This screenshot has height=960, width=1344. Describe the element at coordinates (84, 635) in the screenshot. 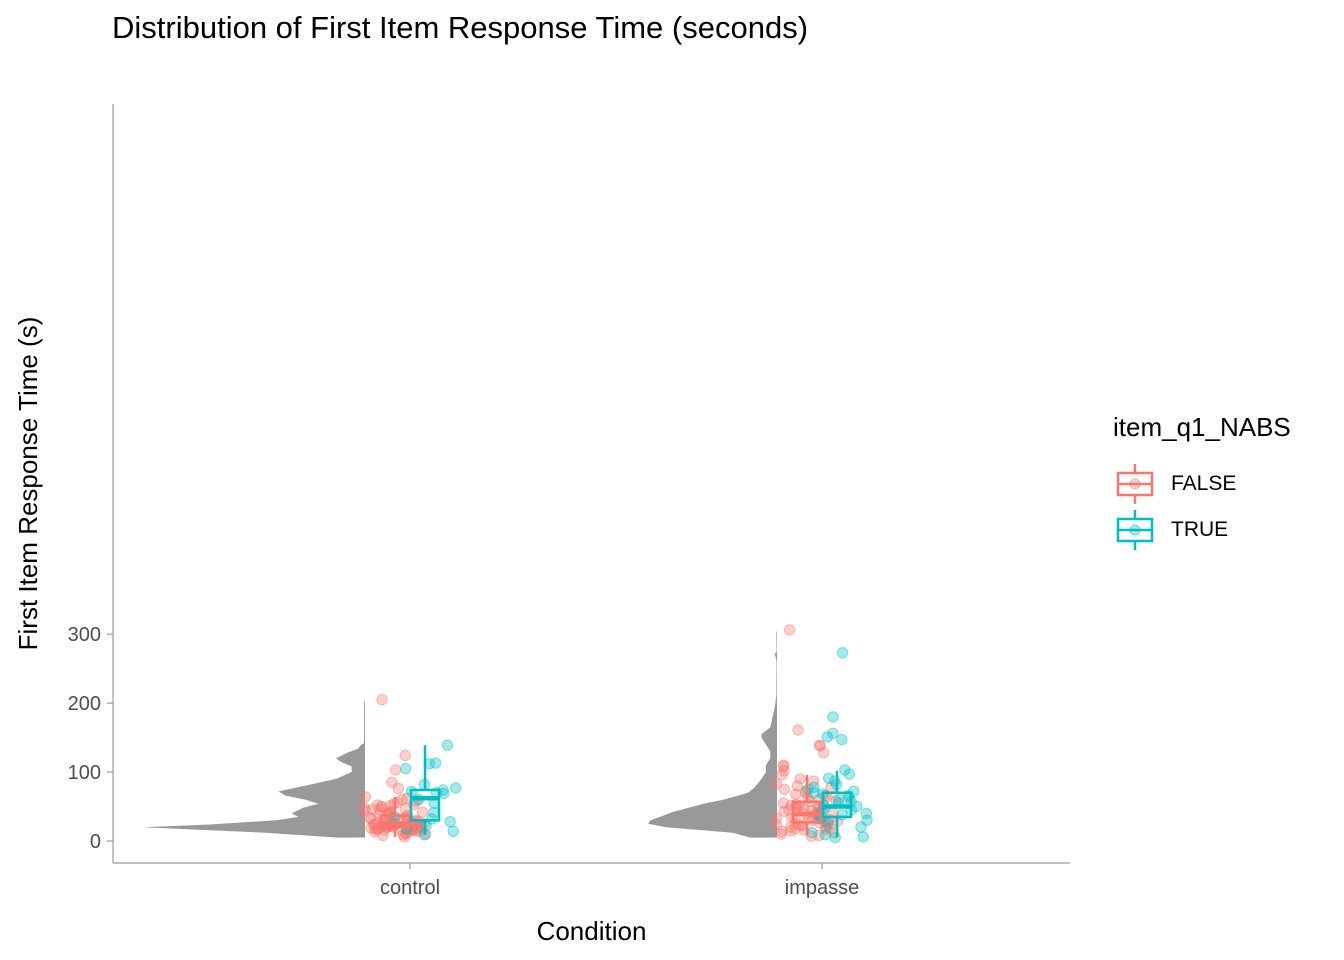

I see `y-tick-label: 300` at that location.